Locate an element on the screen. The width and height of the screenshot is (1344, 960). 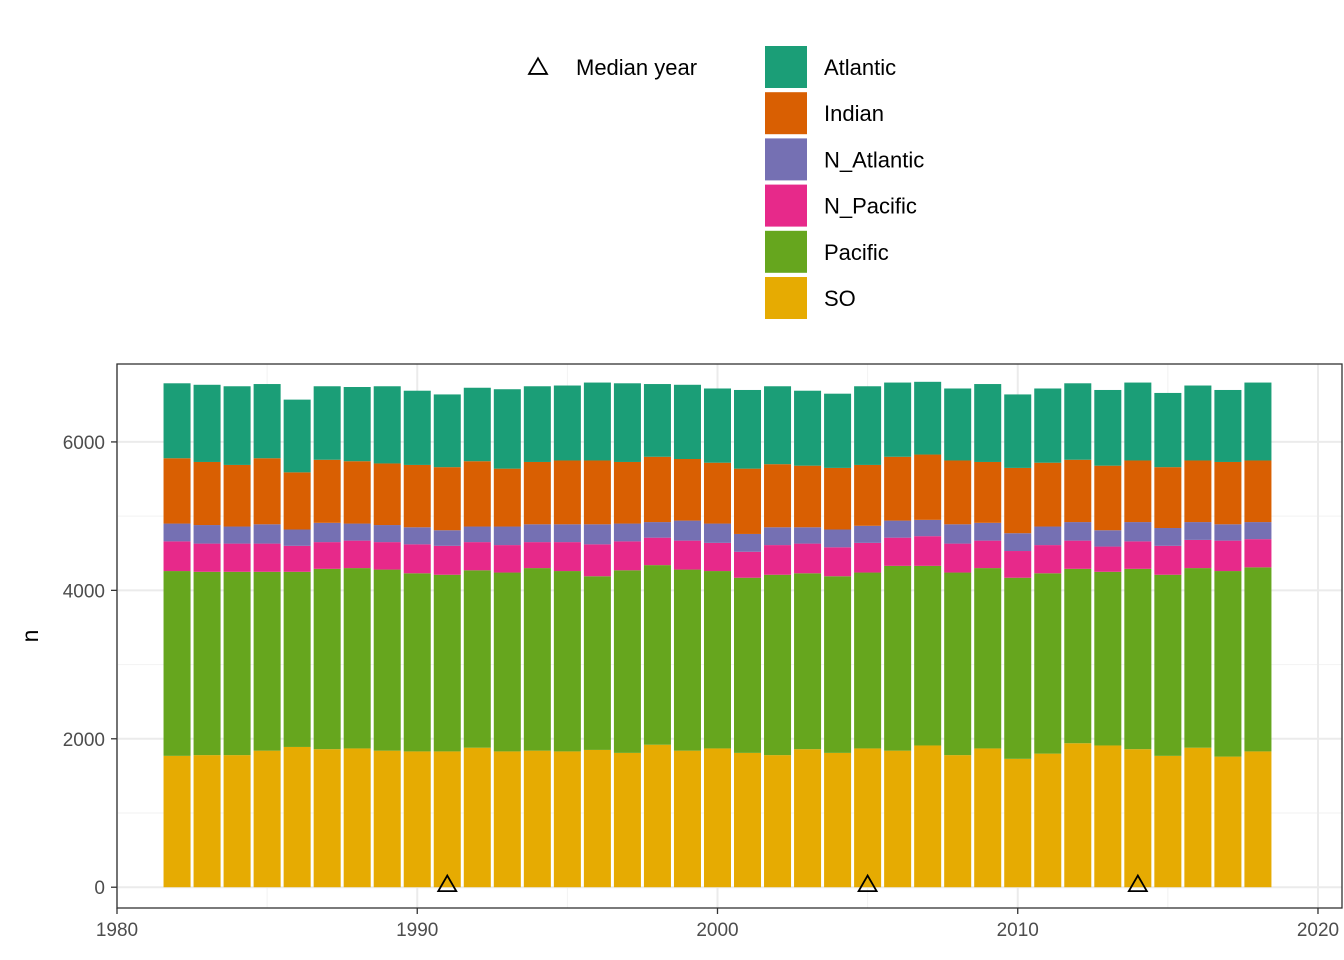
legend-label-n-atlantic: N_Atlantic is located at coordinates (874, 159).